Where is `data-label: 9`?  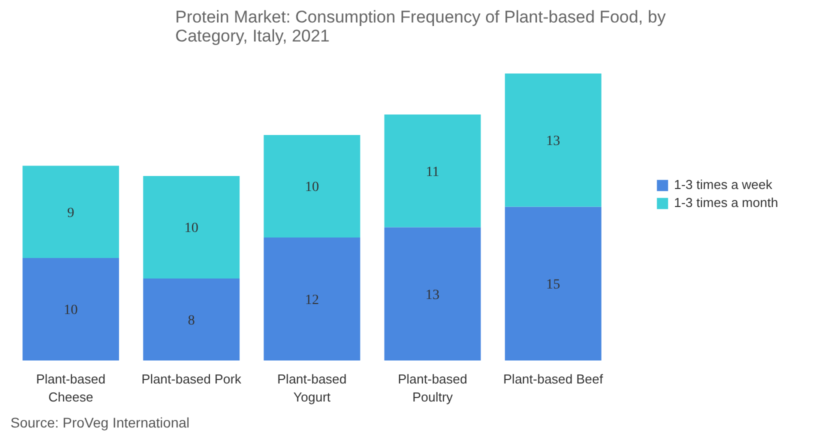
data-label: 9 is located at coordinates (70, 213).